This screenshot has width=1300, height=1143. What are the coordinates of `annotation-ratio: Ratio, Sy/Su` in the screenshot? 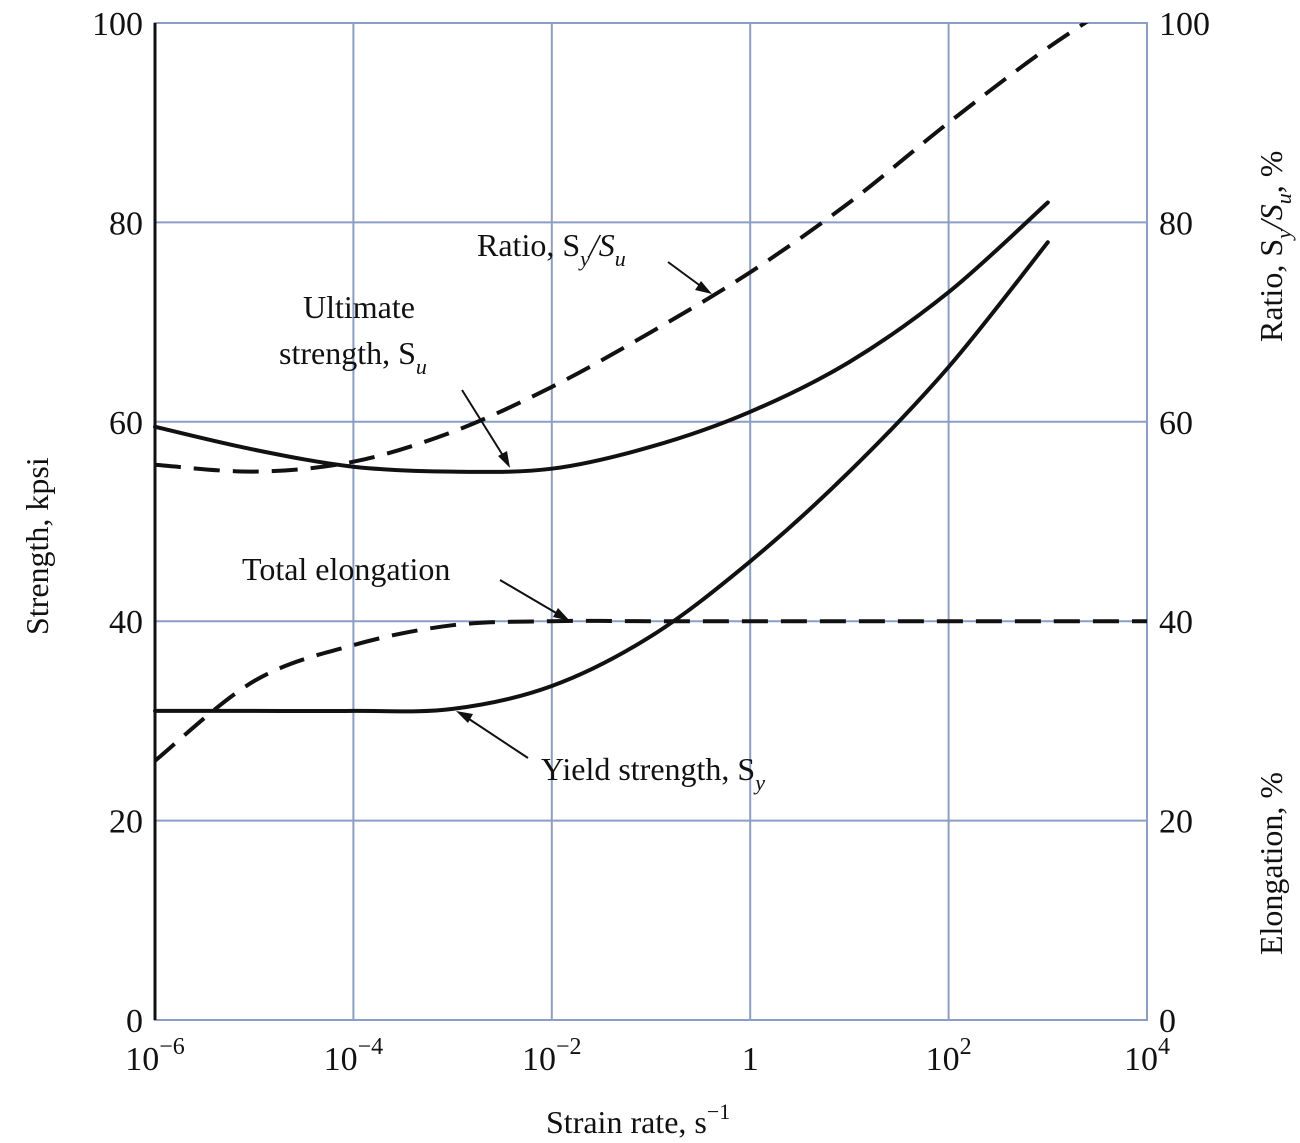 It's located at (551, 249).